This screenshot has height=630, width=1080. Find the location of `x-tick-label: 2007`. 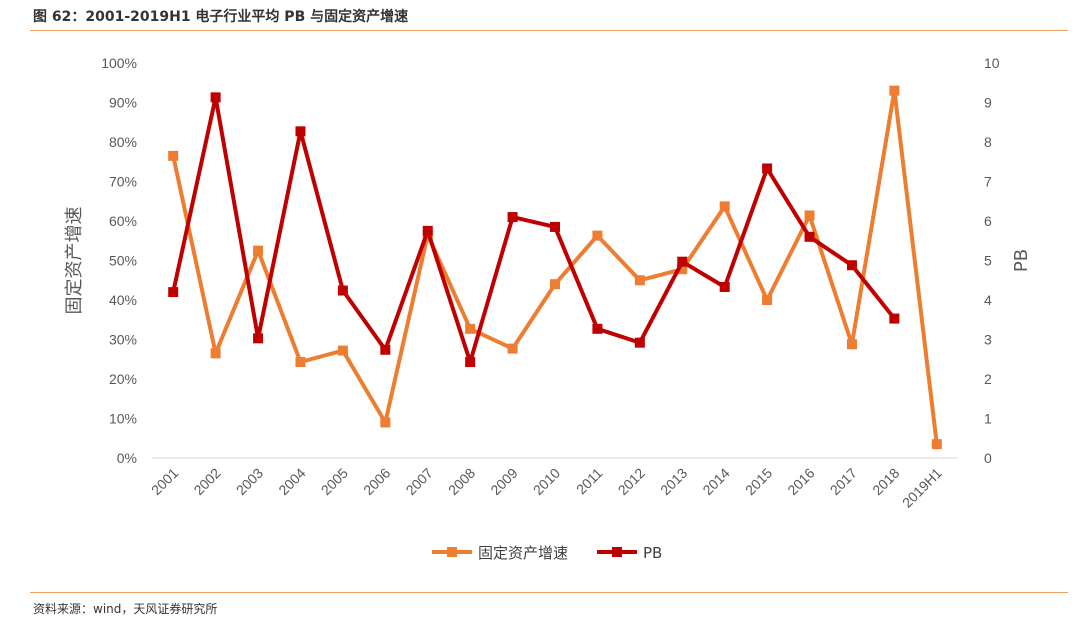

x-tick-label: 2007 is located at coordinates (419, 481).